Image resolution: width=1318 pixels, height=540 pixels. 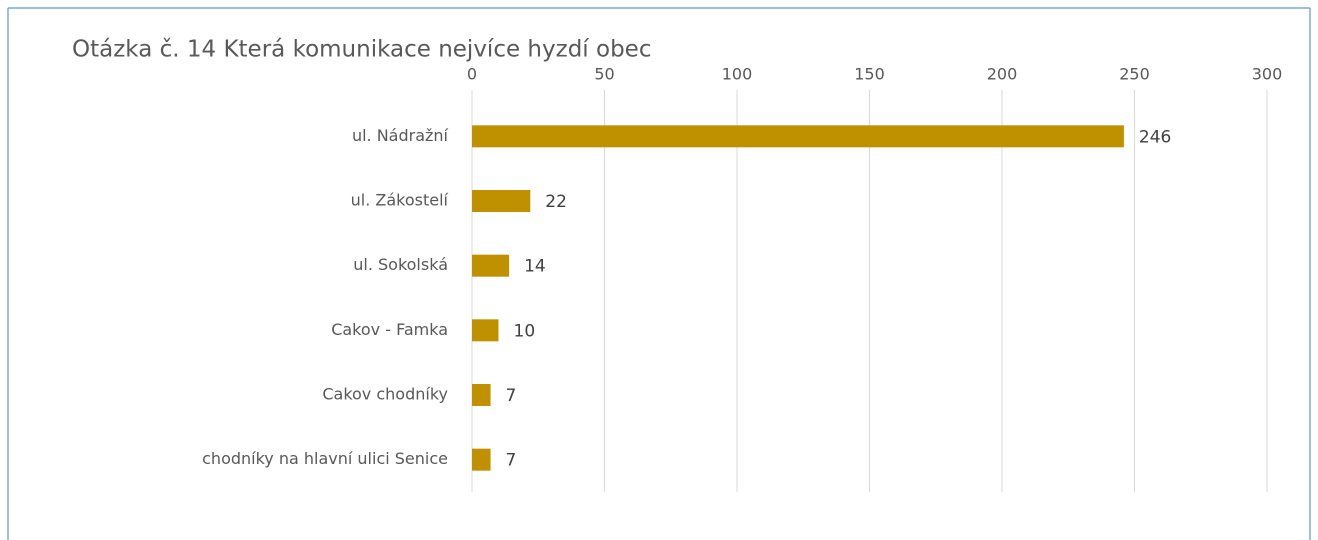 I want to click on data-label: 22, so click(x=556, y=202).